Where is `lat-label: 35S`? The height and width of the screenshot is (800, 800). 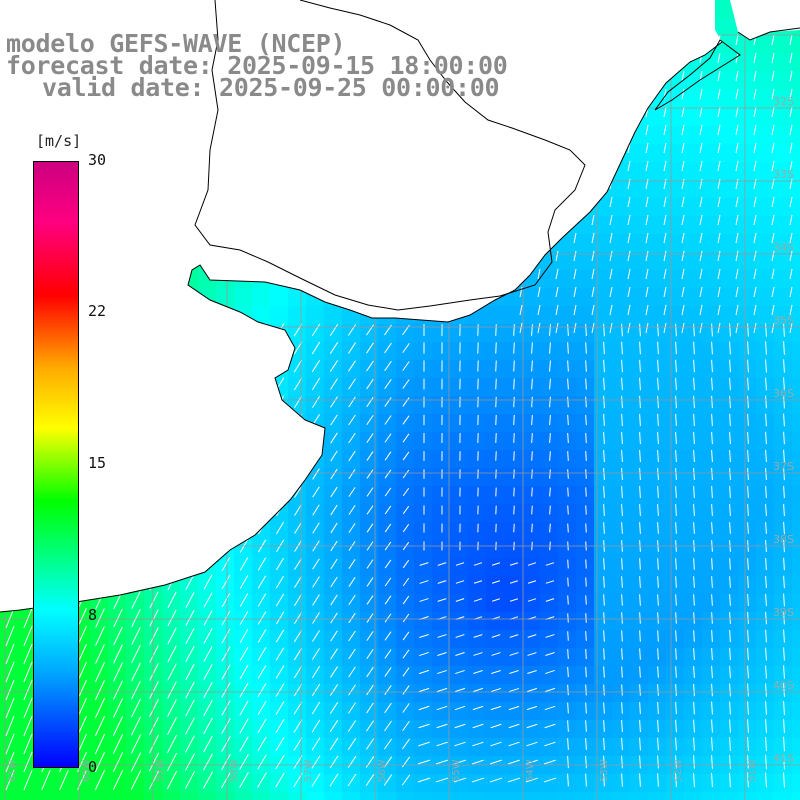 lat-label: 35S is located at coordinates (783, 320).